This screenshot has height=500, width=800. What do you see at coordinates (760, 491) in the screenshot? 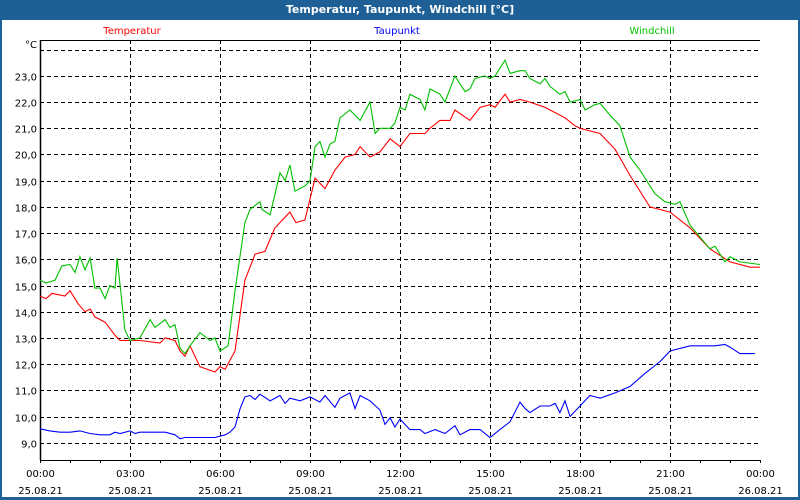
I see `x-tick-label-date: 26.08.21` at bounding box center [760, 491].